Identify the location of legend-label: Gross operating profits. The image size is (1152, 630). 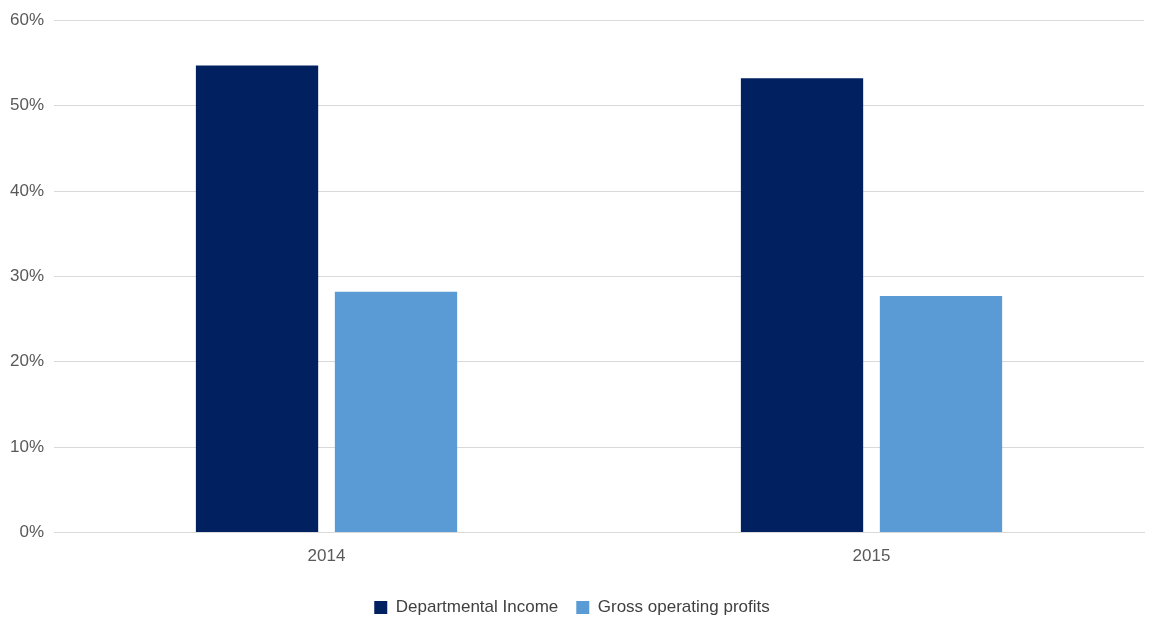
(683, 607).